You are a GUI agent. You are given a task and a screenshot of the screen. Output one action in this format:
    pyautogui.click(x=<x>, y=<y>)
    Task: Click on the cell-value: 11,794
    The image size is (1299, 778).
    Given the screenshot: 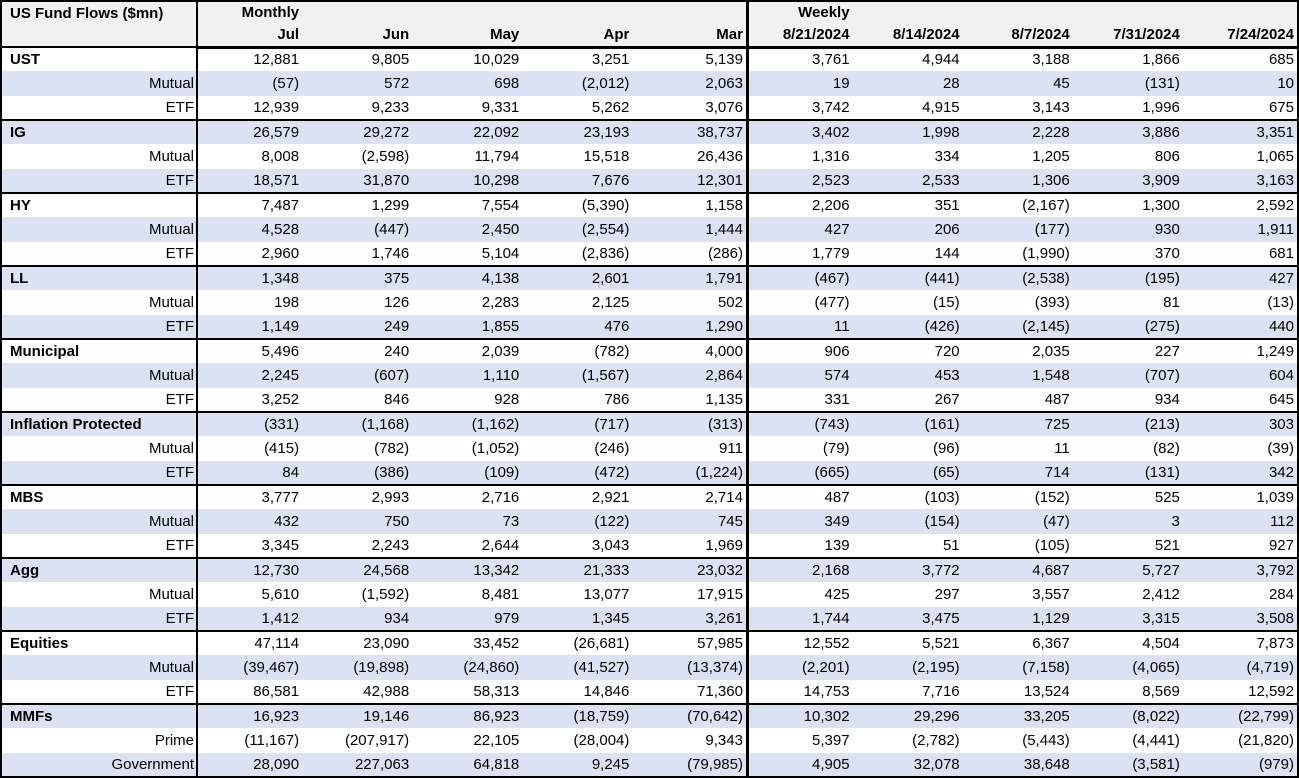 What is the action you would take?
    pyautogui.click(x=497, y=156)
    